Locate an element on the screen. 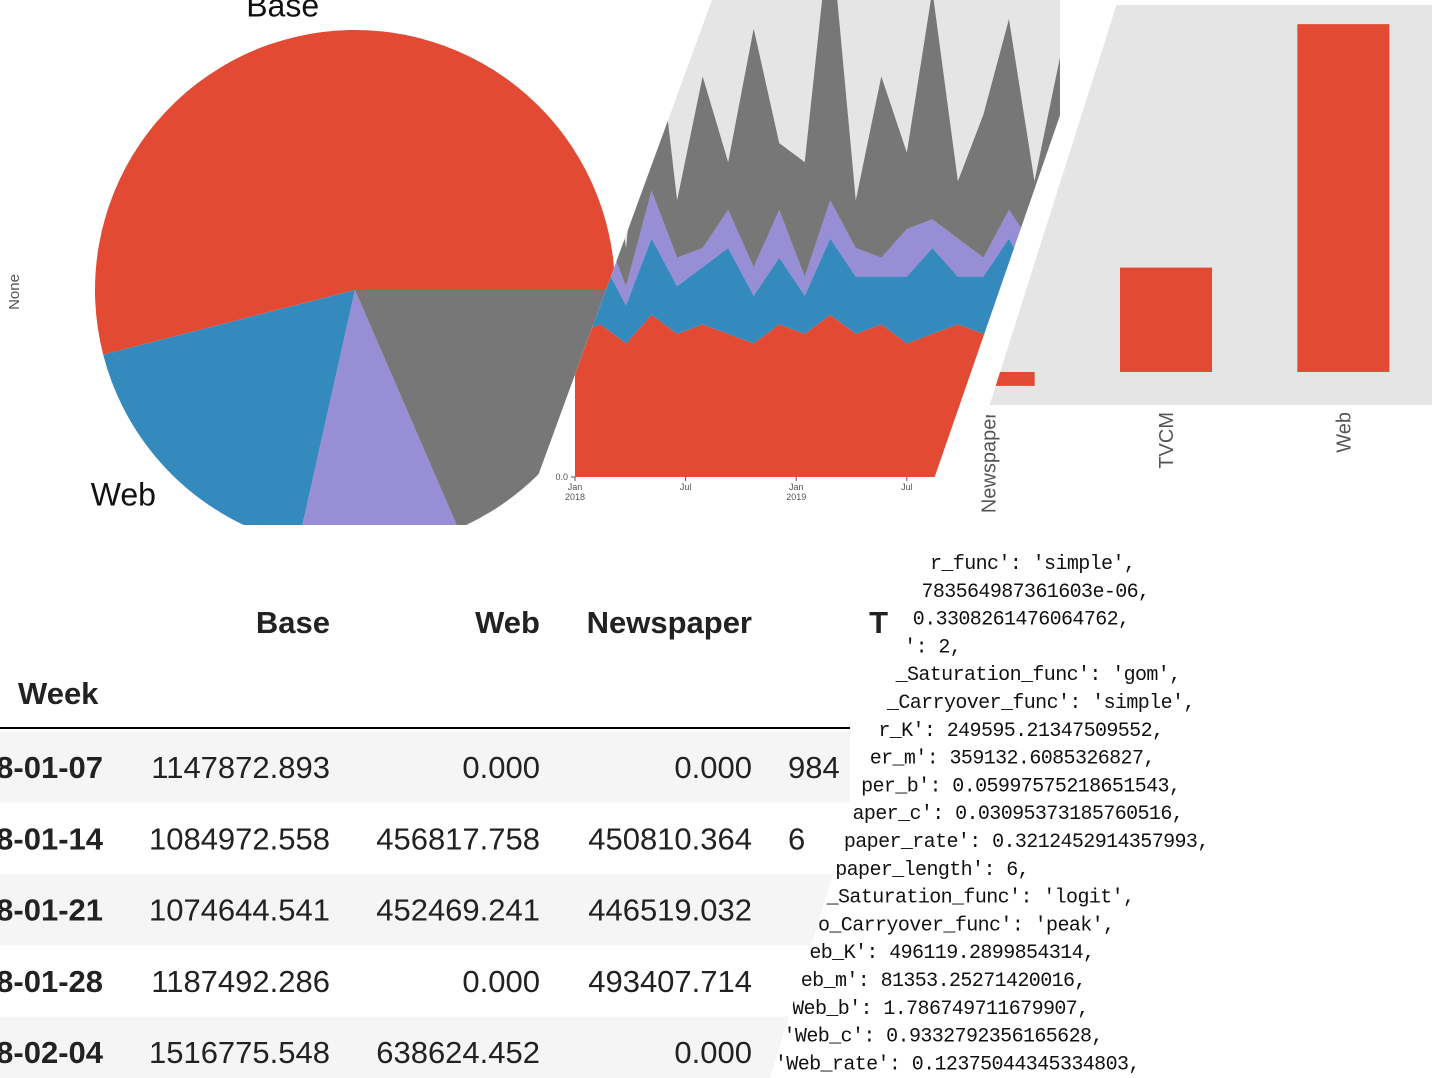 Image resolution: width=1437 pixels, height=1078 pixels. code-line: eb_m': 81353.25271420016, is located at coordinates (943, 981).